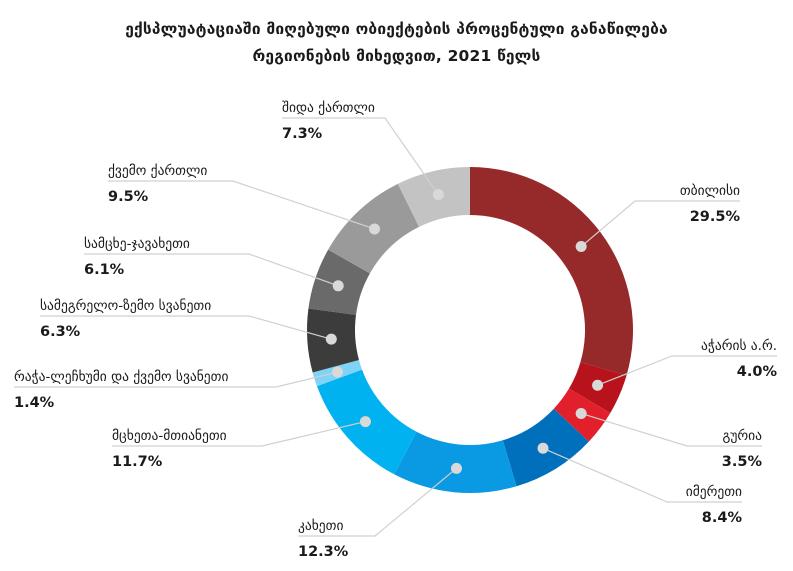  Describe the element at coordinates (157, 170) in the screenshot. I see `slice-label-name: ქვემო ქართლი` at that location.